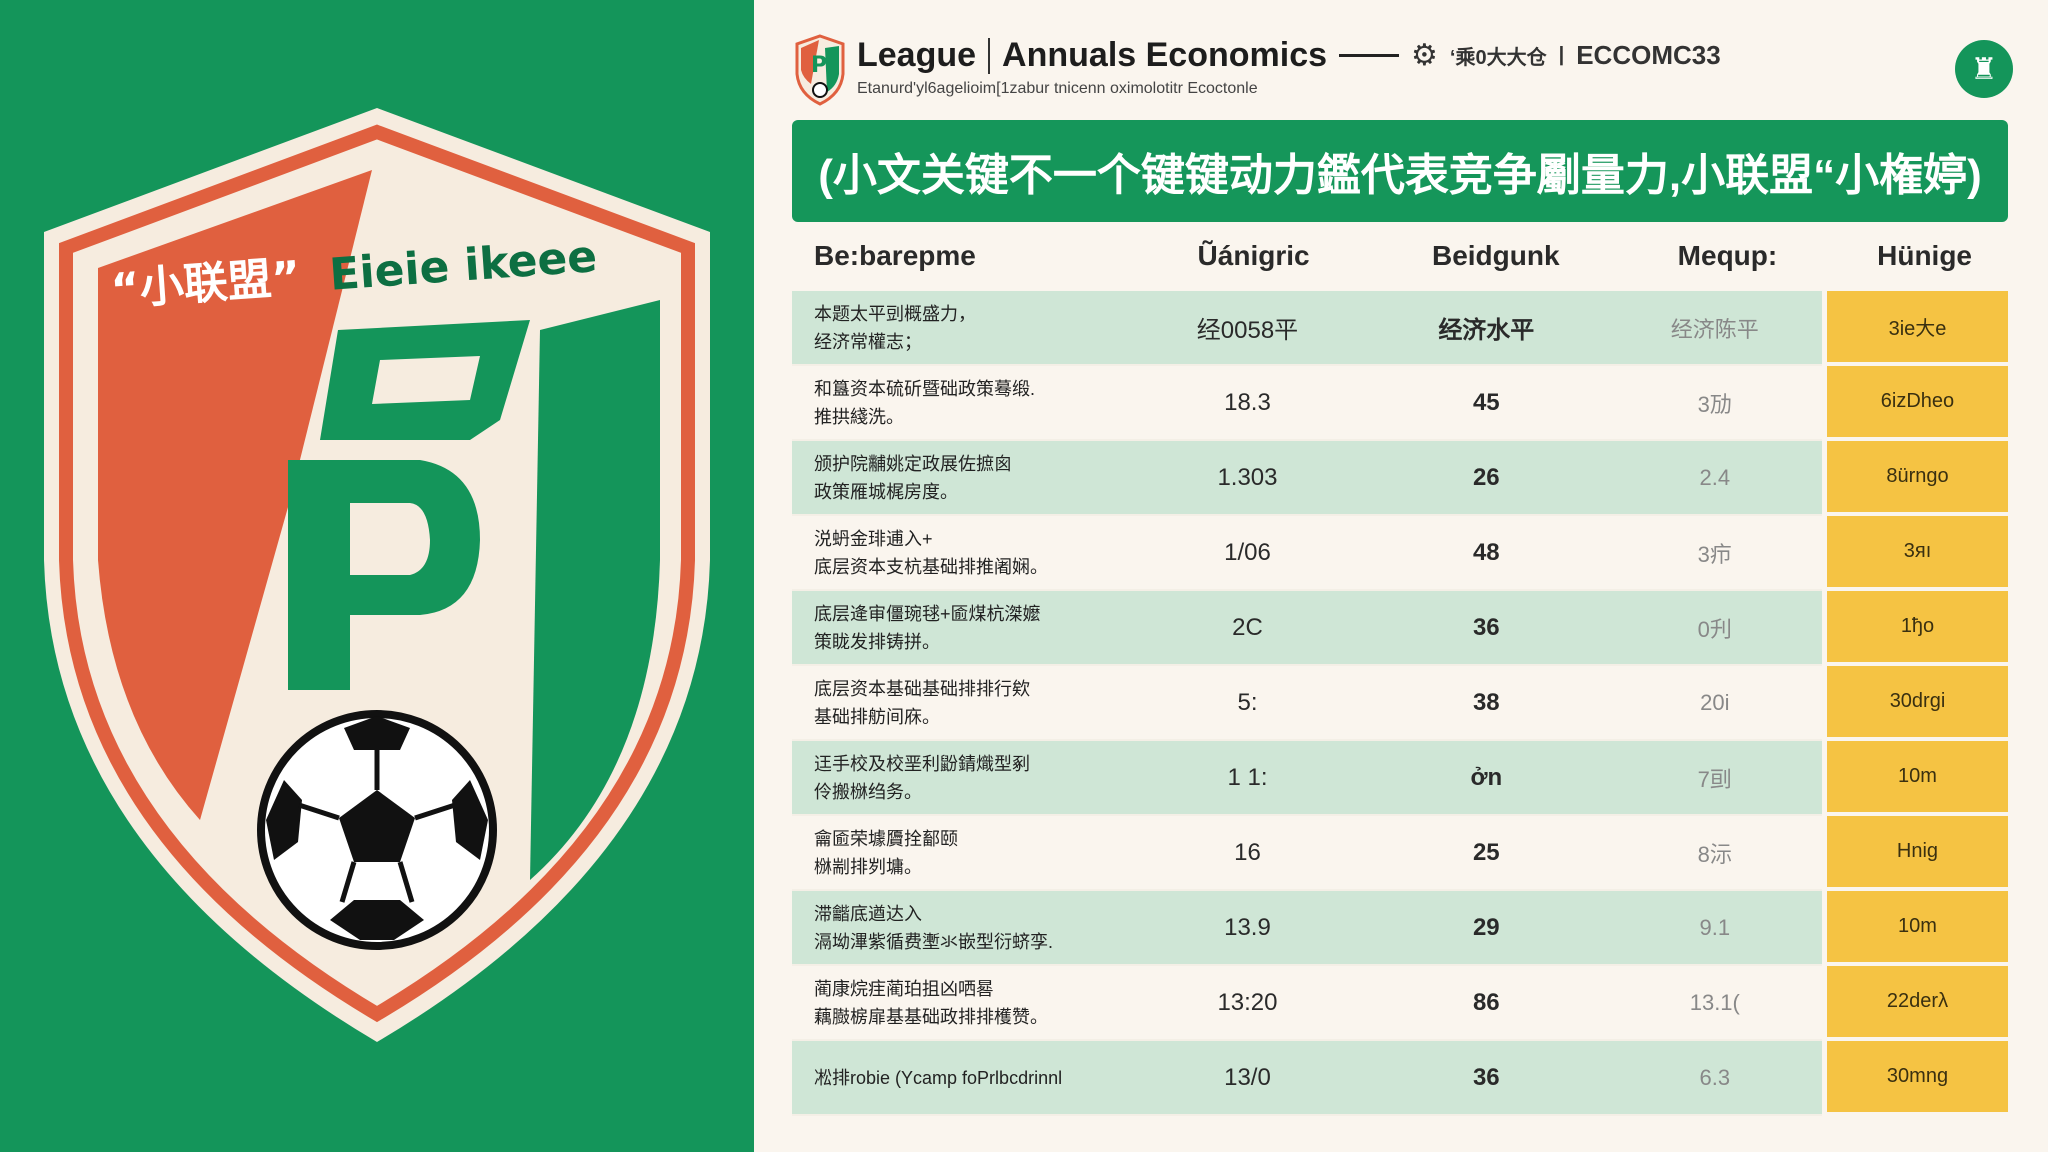 This screenshot has width=2048, height=1152. I want to click on row-label: 底层资本基础基础排排行欸 基础排舫间庥。, so click(961, 703).